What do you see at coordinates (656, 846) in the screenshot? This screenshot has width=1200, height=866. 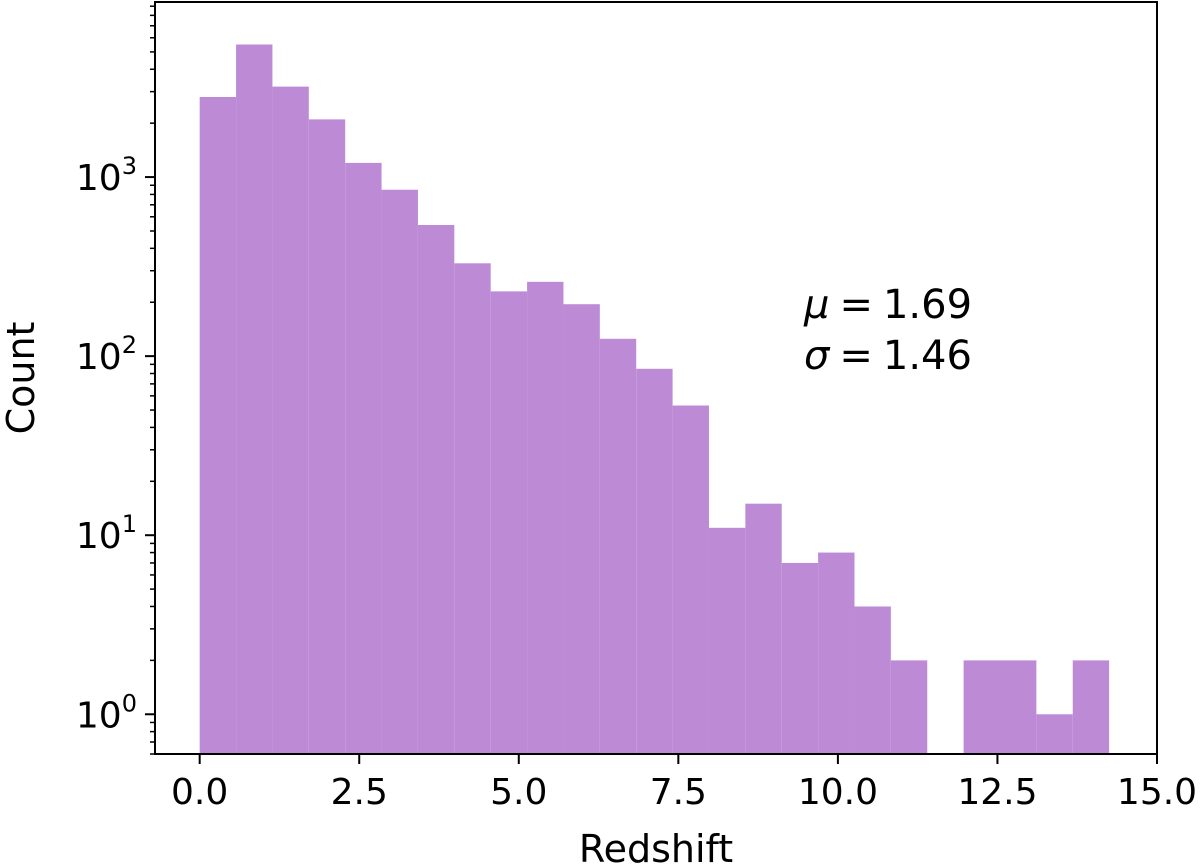 I see `x-axis-label: Redshift` at bounding box center [656, 846].